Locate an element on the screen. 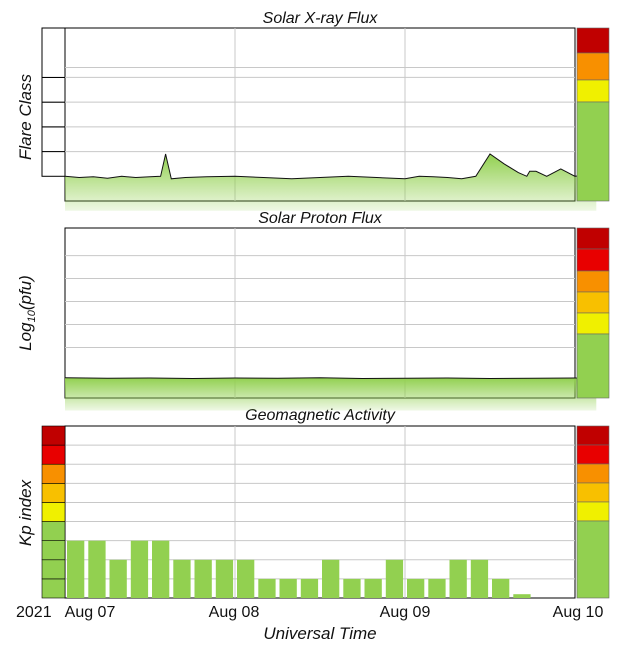 The height and width of the screenshot is (650, 640). scale-box-s4 is located at coordinates (593, 260).